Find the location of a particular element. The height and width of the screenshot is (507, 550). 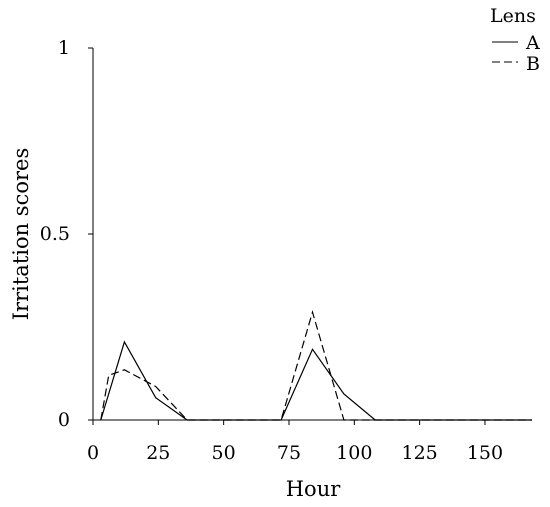

x-tick-label: 150 is located at coordinates (485, 453).